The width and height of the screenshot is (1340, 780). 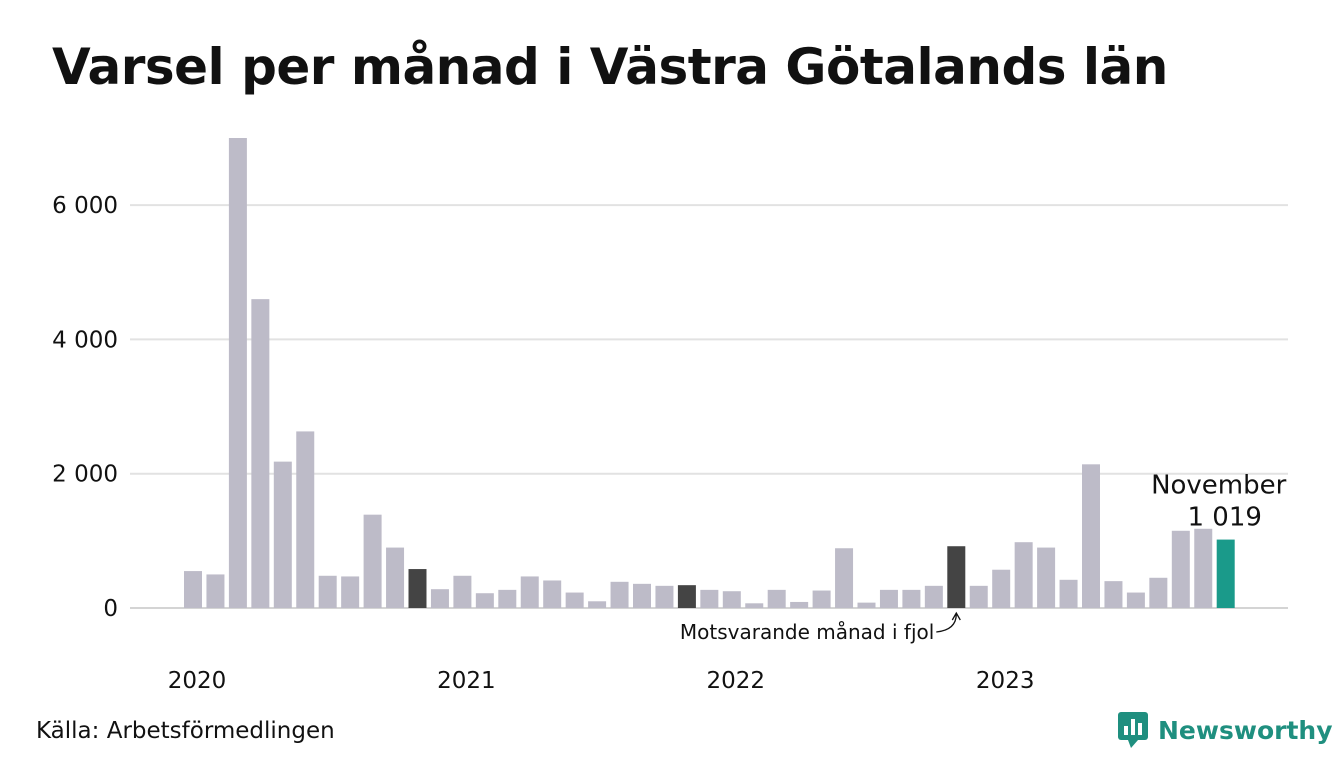 I want to click on chart-title: Varsel per månad i Västra Götalands län, so click(x=610, y=67).